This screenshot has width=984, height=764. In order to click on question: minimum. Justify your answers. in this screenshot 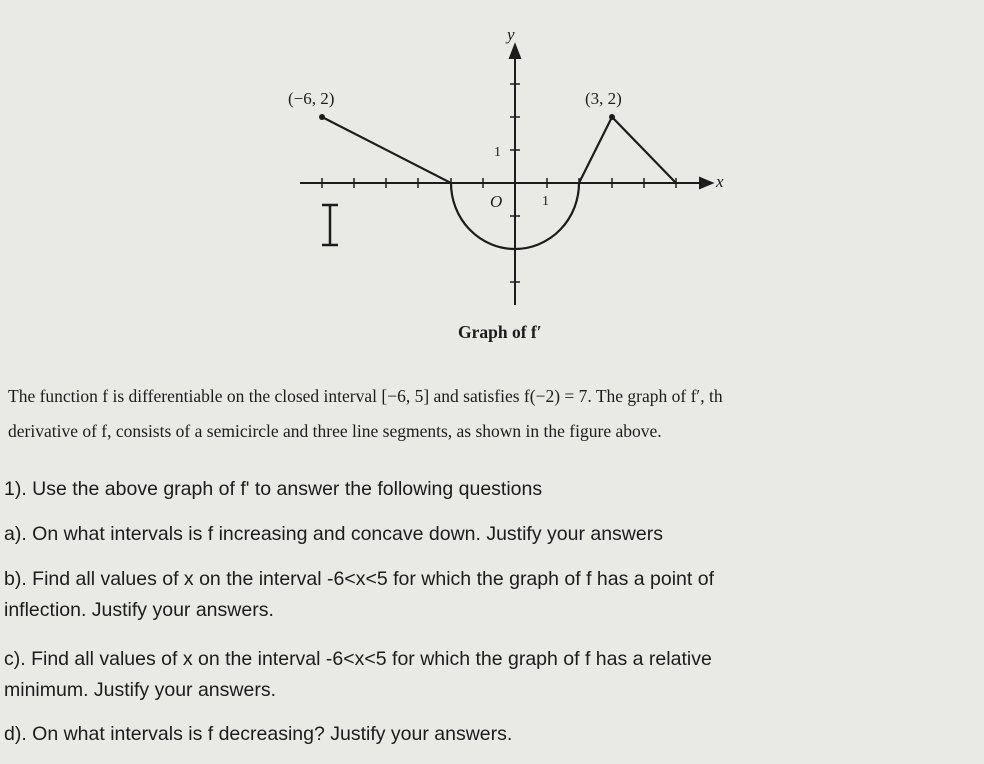, I will do `click(140, 690)`.